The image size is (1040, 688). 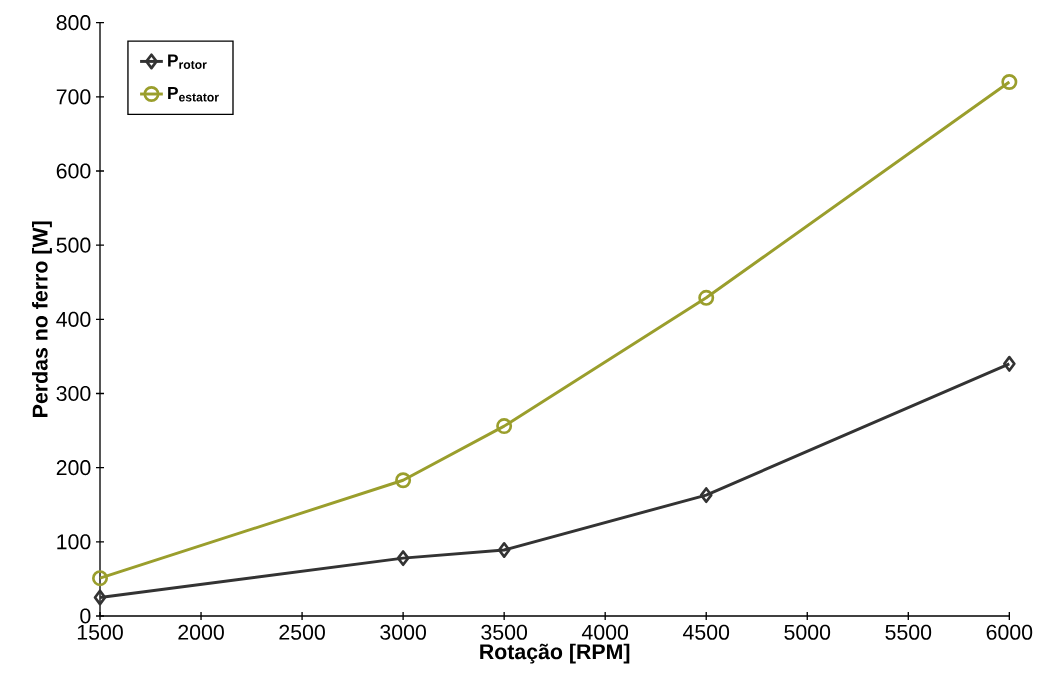 What do you see at coordinates (73, 468) in the screenshot?
I see `y-tick-label: 200` at bounding box center [73, 468].